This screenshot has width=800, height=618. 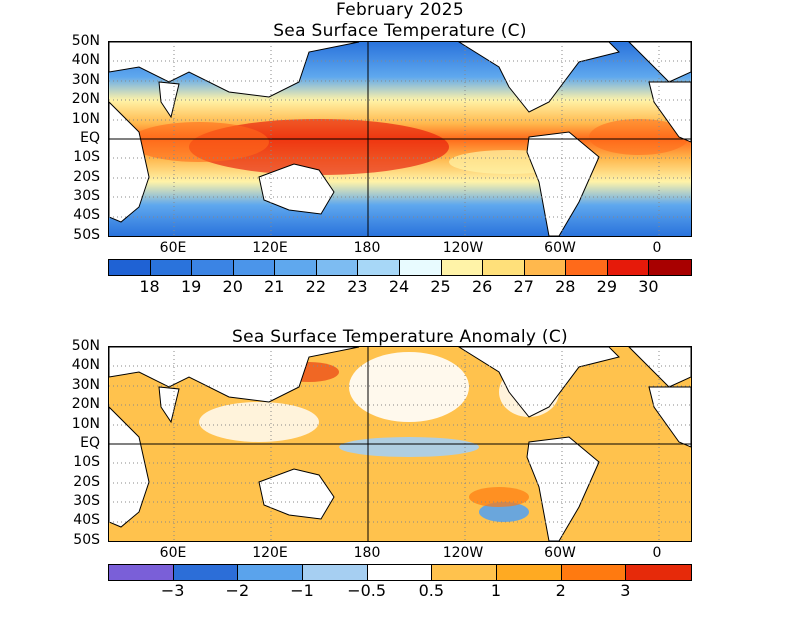 I want to click on colorbar-label: 3, so click(x=625, y=590).